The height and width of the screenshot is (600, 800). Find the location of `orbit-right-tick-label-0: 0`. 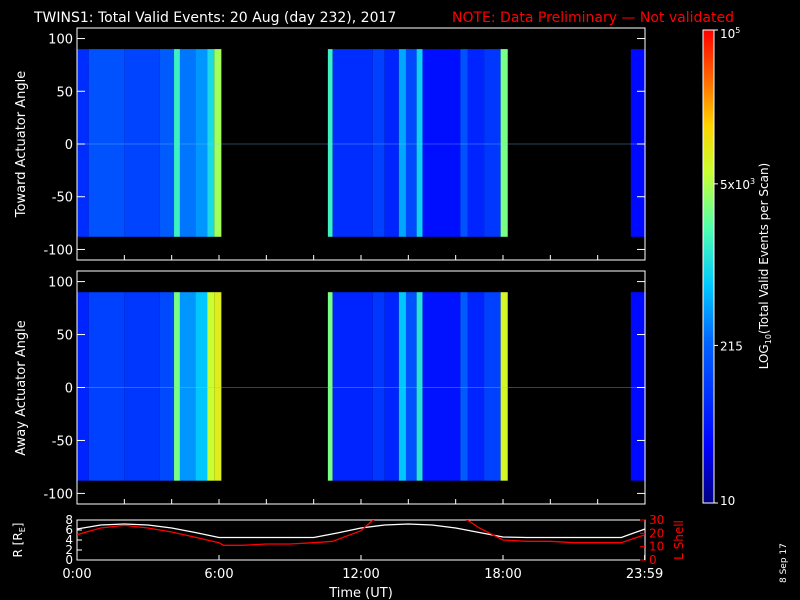

orbit-right-tick-label-0: 0 is located at coordinates (653, 560).